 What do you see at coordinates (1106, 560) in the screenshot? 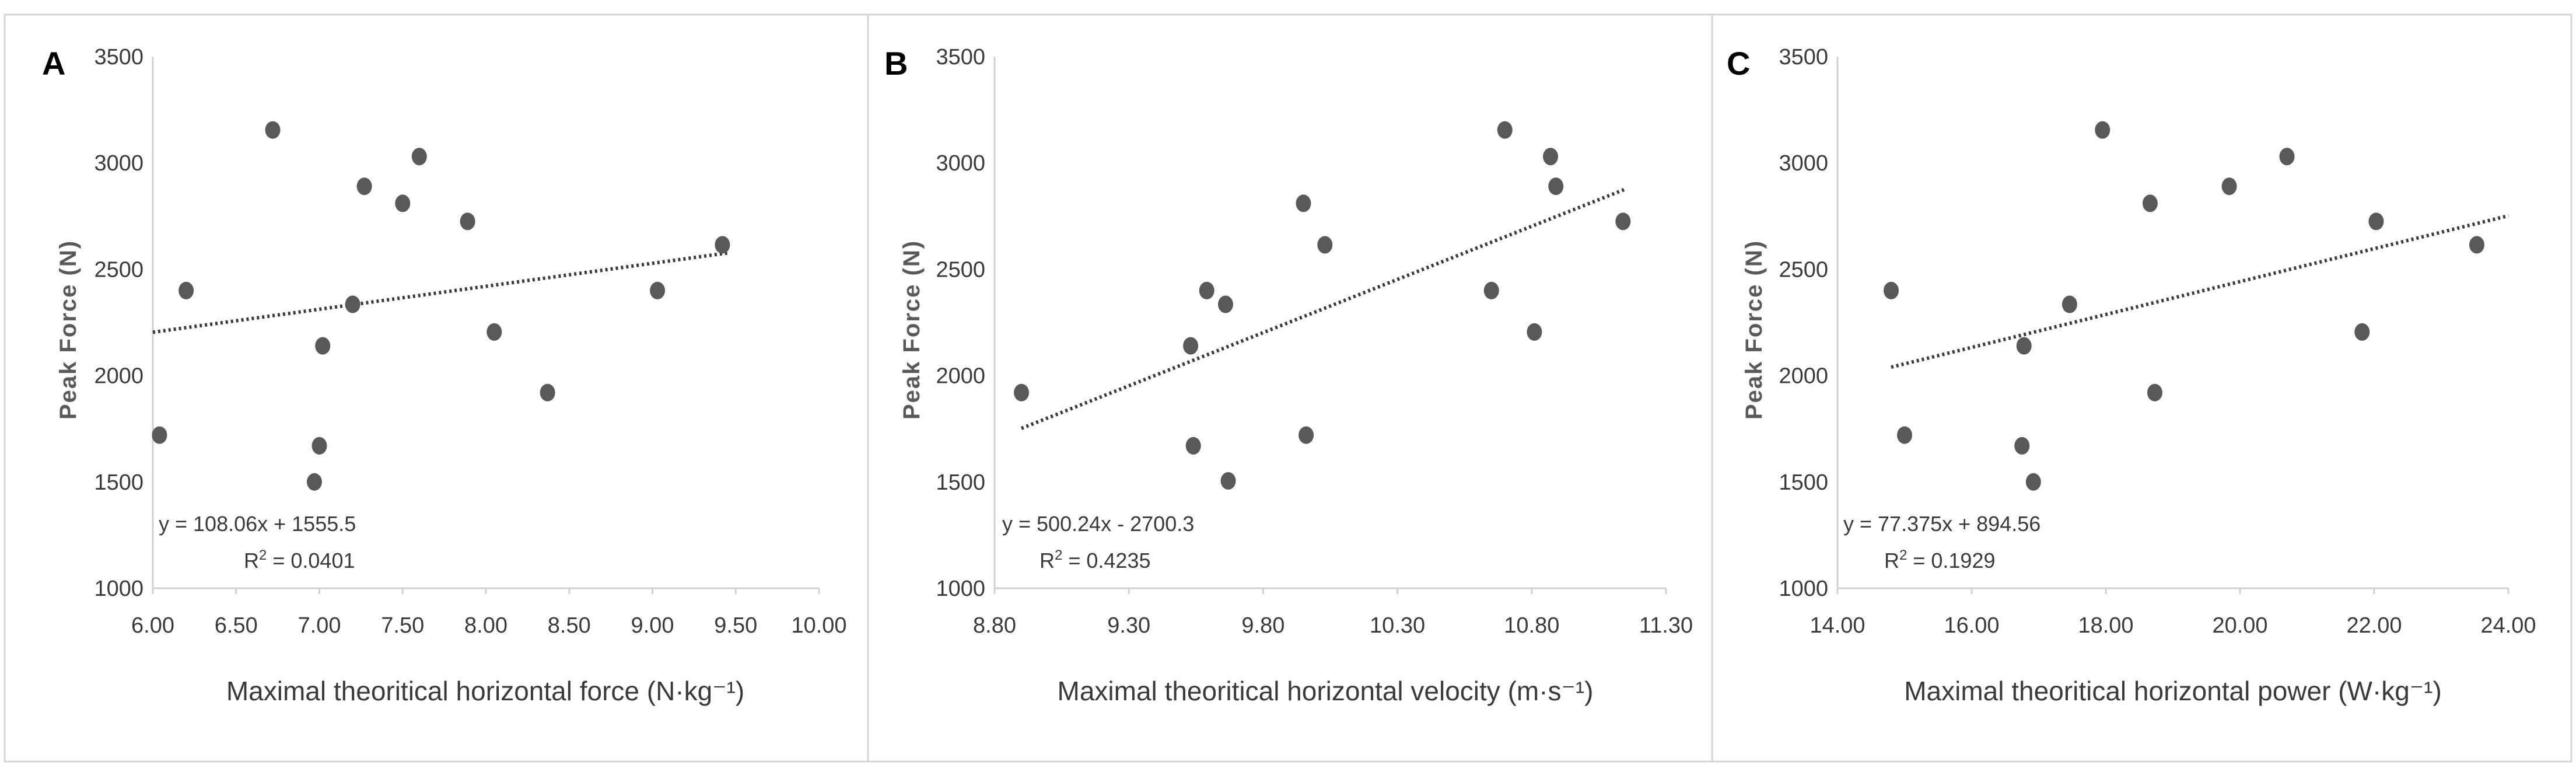
I see `r-value-b: = 0.4235` at bounding box center [1106, 560].